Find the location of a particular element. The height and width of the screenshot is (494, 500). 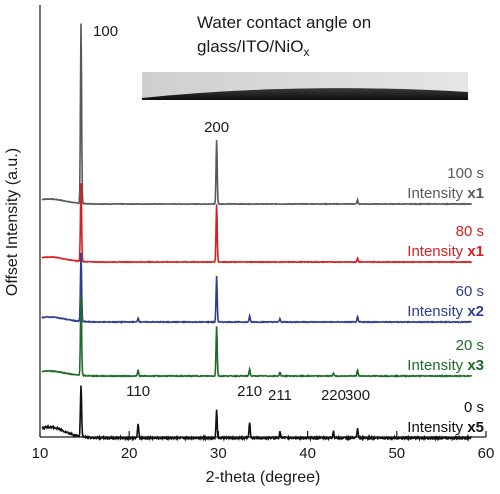

x-tick-label: 10 is located at coordinates (40, 453).